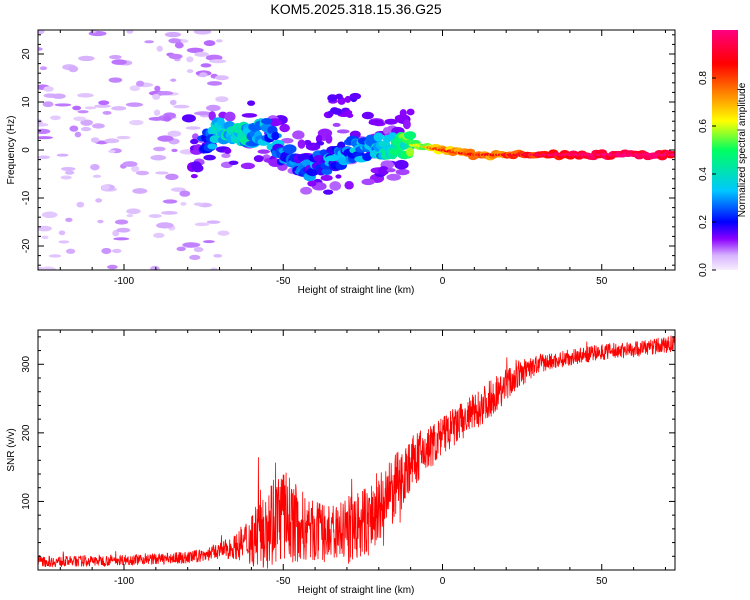  I want to click on colorbar-ticks: 0.0 0.2 0.4 0.6 0.8, so click(707, 174).